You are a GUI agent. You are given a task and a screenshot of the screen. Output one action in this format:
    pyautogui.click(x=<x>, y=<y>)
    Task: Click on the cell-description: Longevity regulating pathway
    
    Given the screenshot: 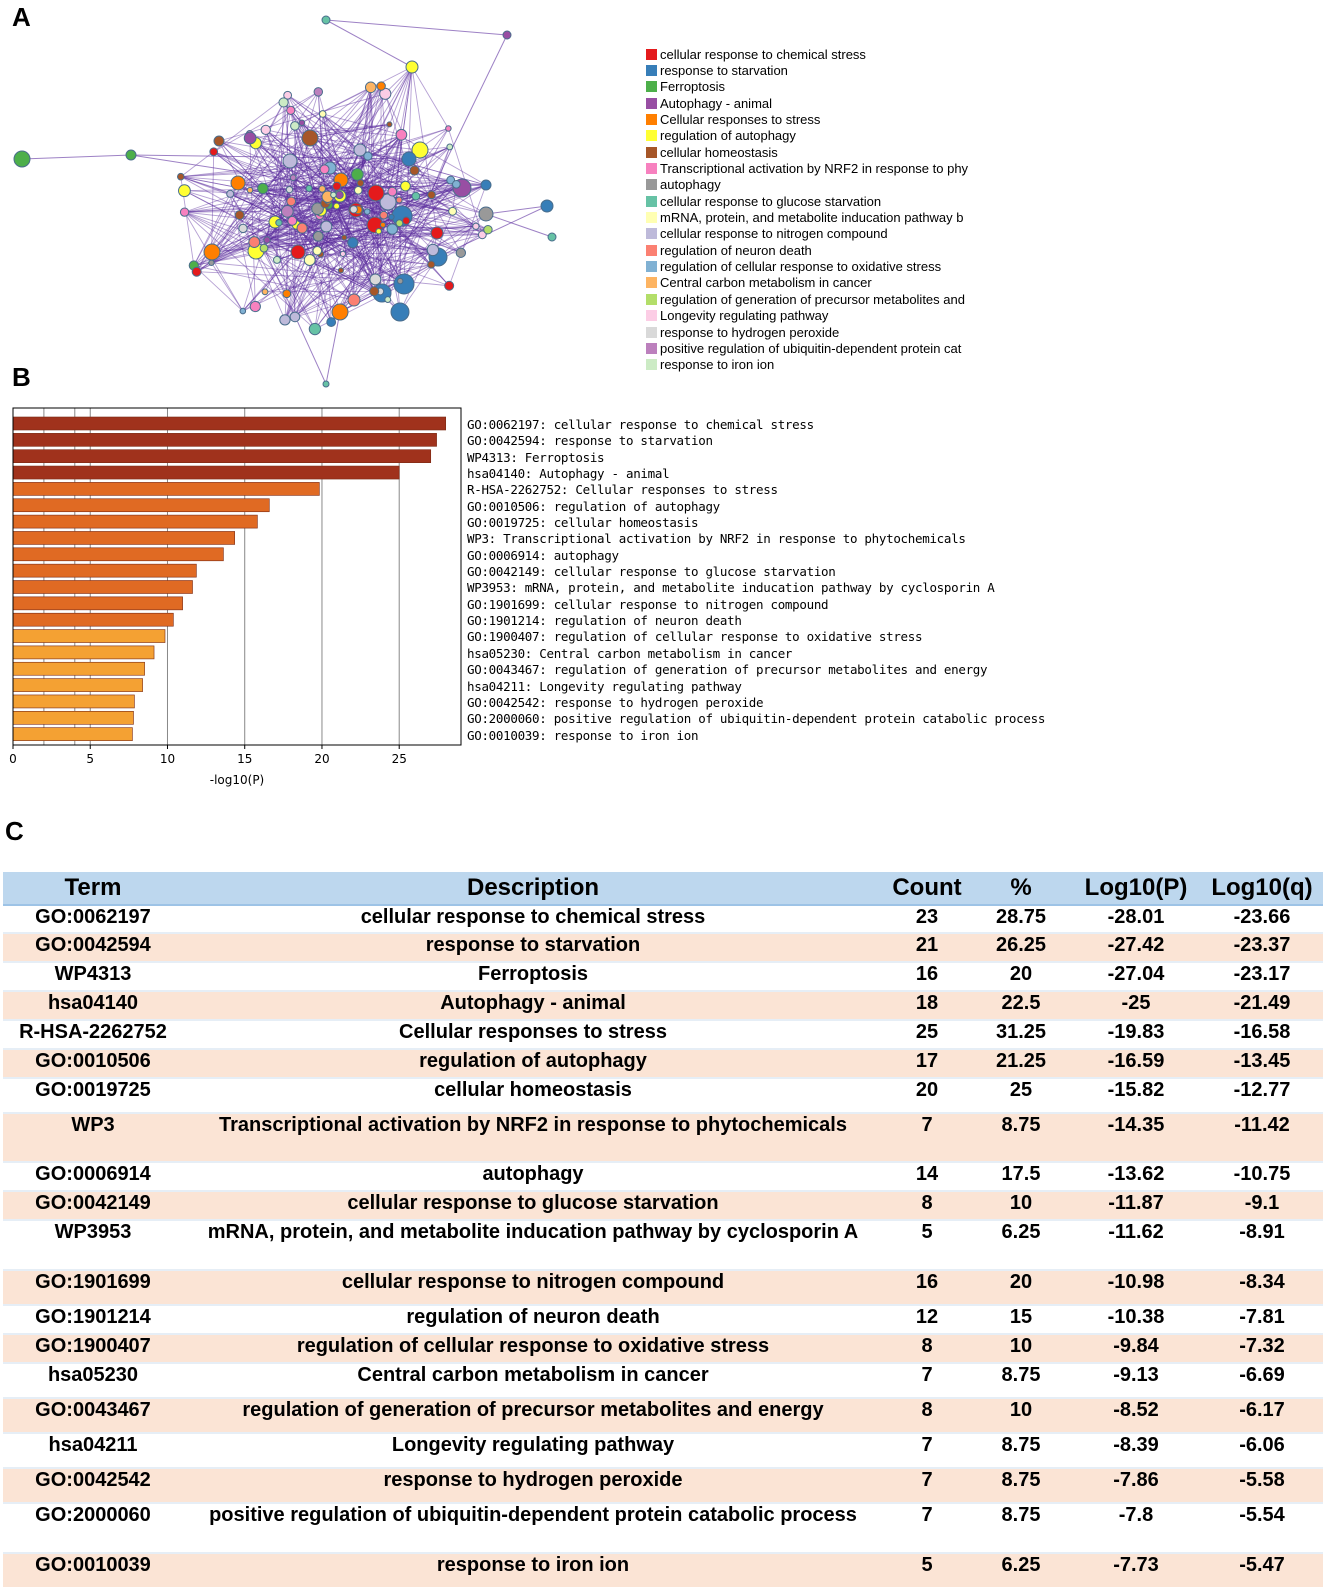 What is the action you would take?
    pyautogui.click(x=533, y=1450)
    